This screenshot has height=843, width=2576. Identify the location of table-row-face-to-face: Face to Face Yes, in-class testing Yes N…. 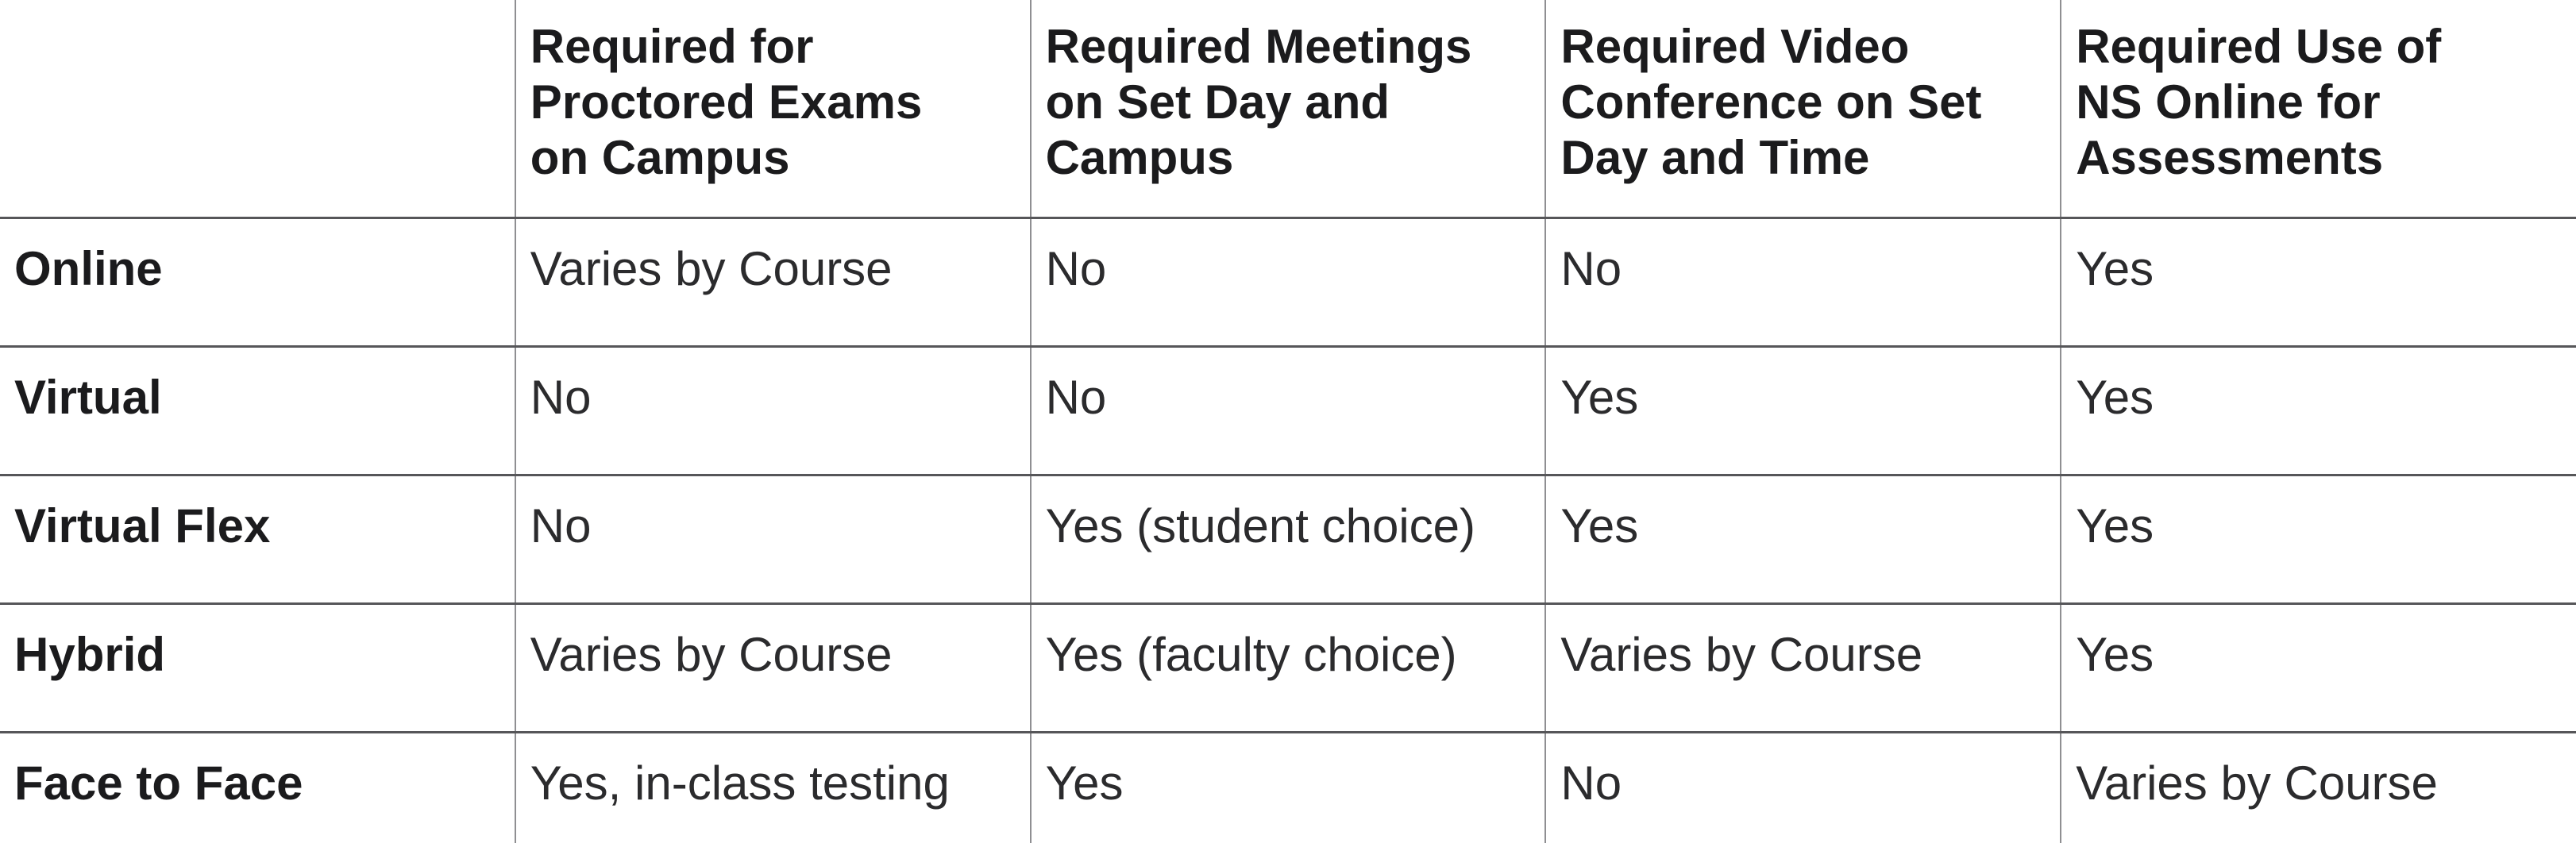
(1288, 787).